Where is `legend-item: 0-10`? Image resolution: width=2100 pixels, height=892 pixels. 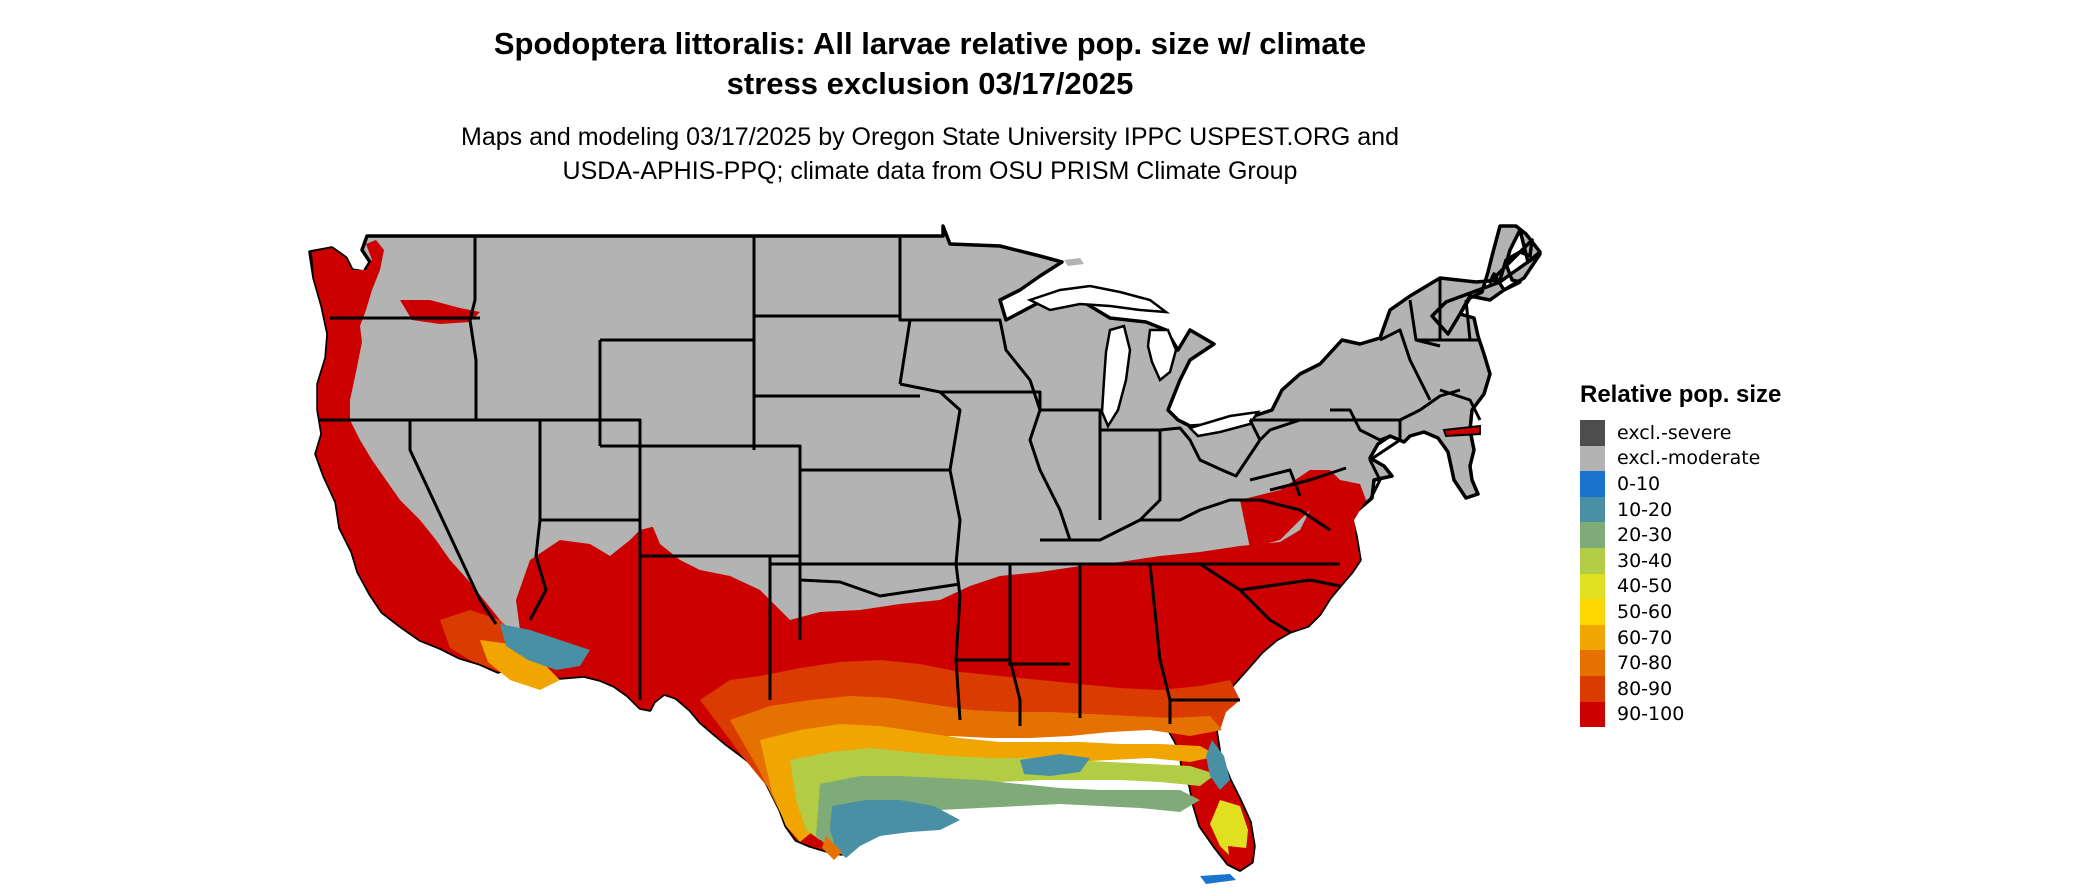
legend-item: 0-10 is located at coordinates (1680, 484).